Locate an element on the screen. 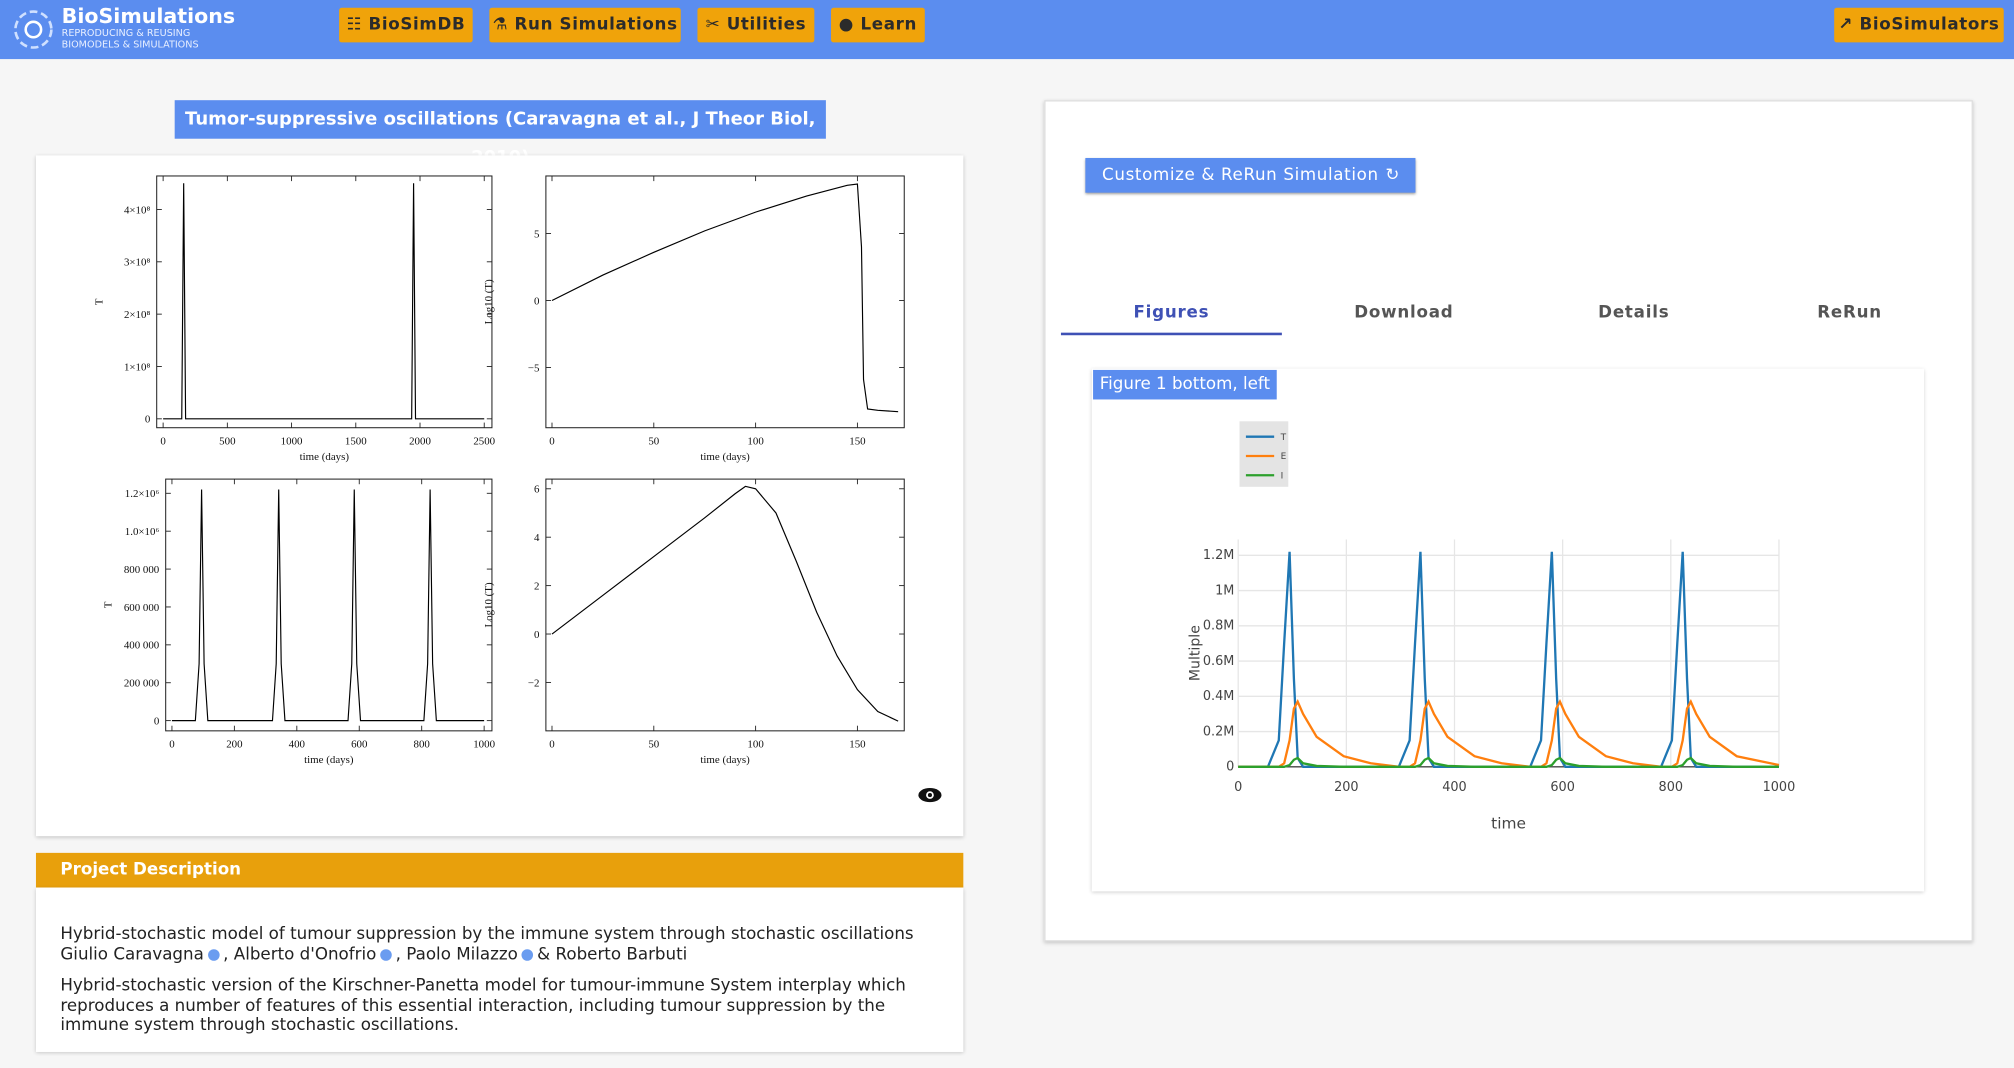  tagline-line: BIOMODELS & SIMULATIONS is located at coordinates (130, 44).